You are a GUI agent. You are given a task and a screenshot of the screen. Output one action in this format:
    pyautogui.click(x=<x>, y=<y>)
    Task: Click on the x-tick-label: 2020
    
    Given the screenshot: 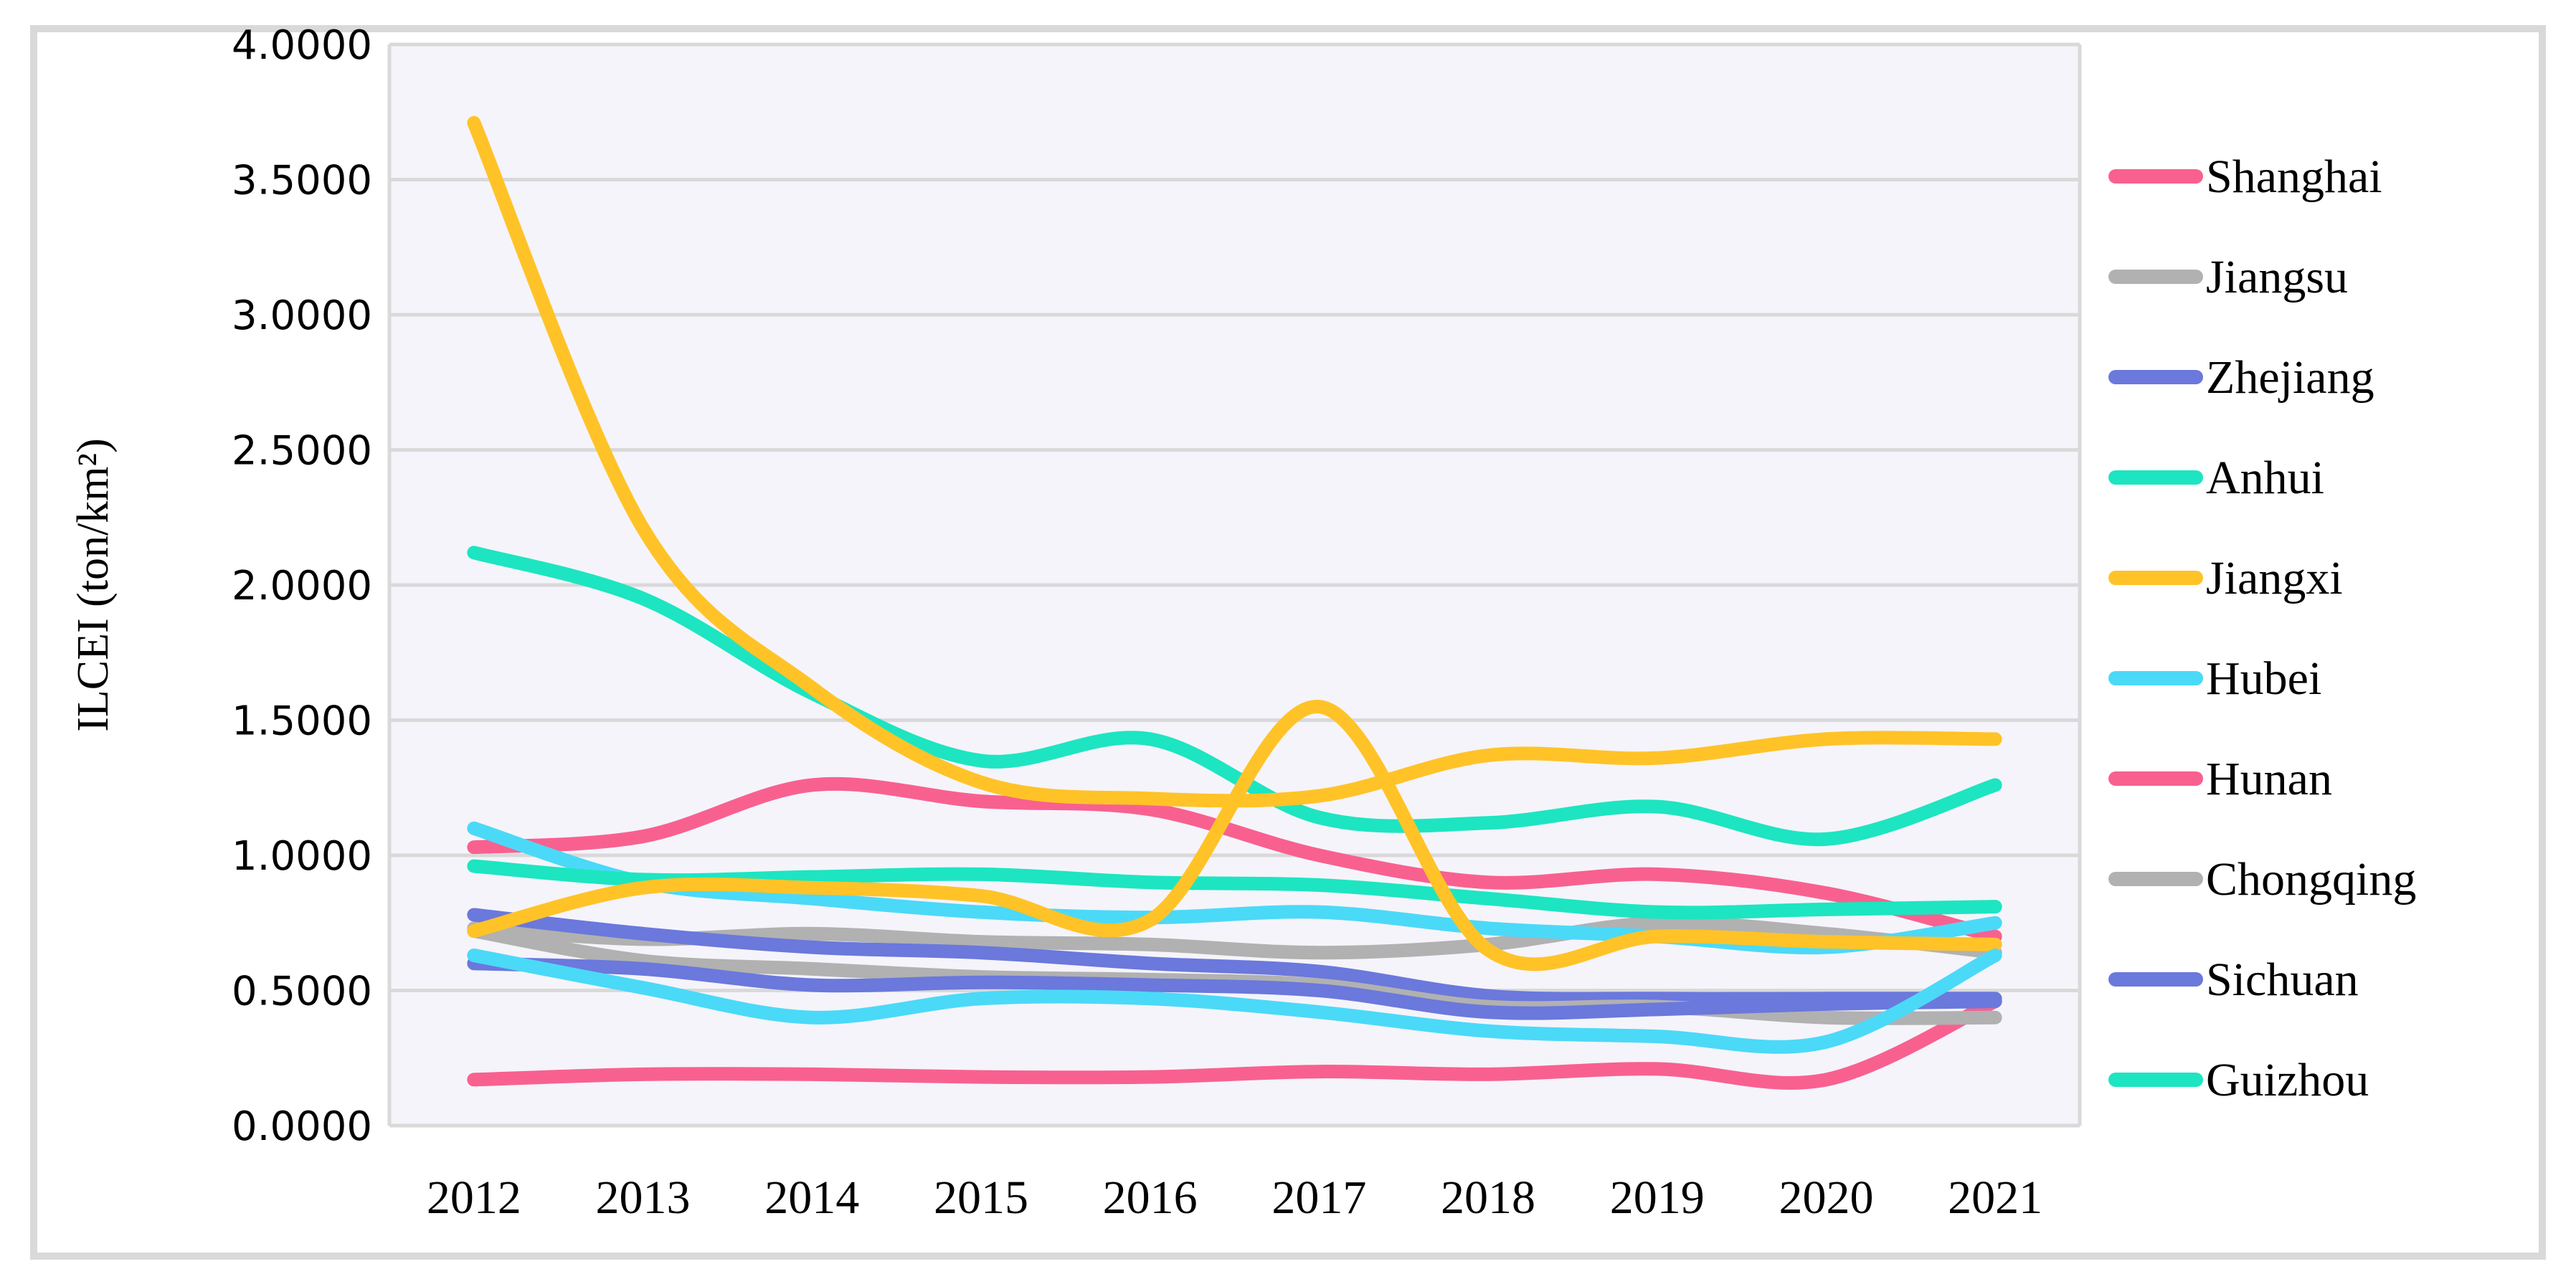 What is the action you would take?
    pyautogui.click(x=1826, y=1198)
    